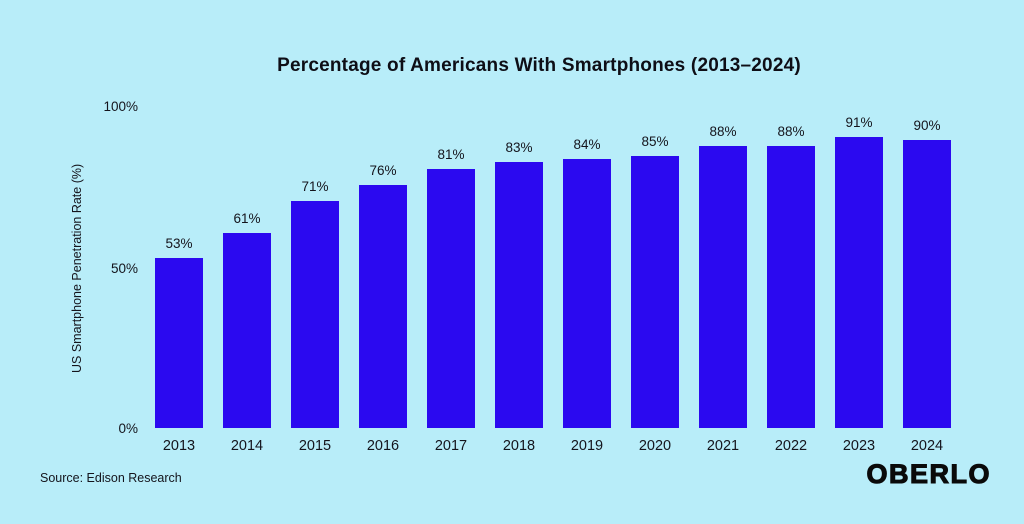 The image size is (1024, 524). Describe the element at coordinates (791, 446) in the screenshot. I see `x-axis-tick-label: 2022` at that location.